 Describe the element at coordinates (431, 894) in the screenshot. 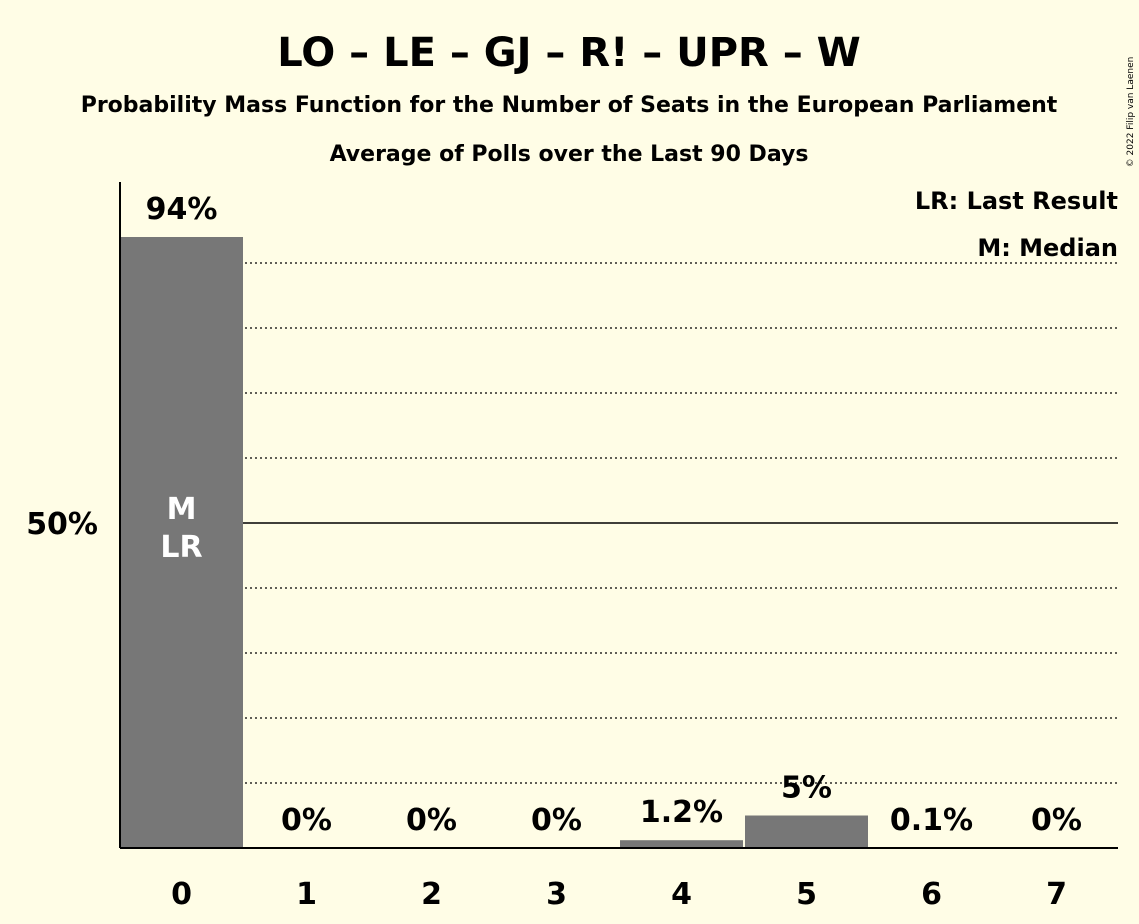

I see `x-tick-label-2: 2` at that location.